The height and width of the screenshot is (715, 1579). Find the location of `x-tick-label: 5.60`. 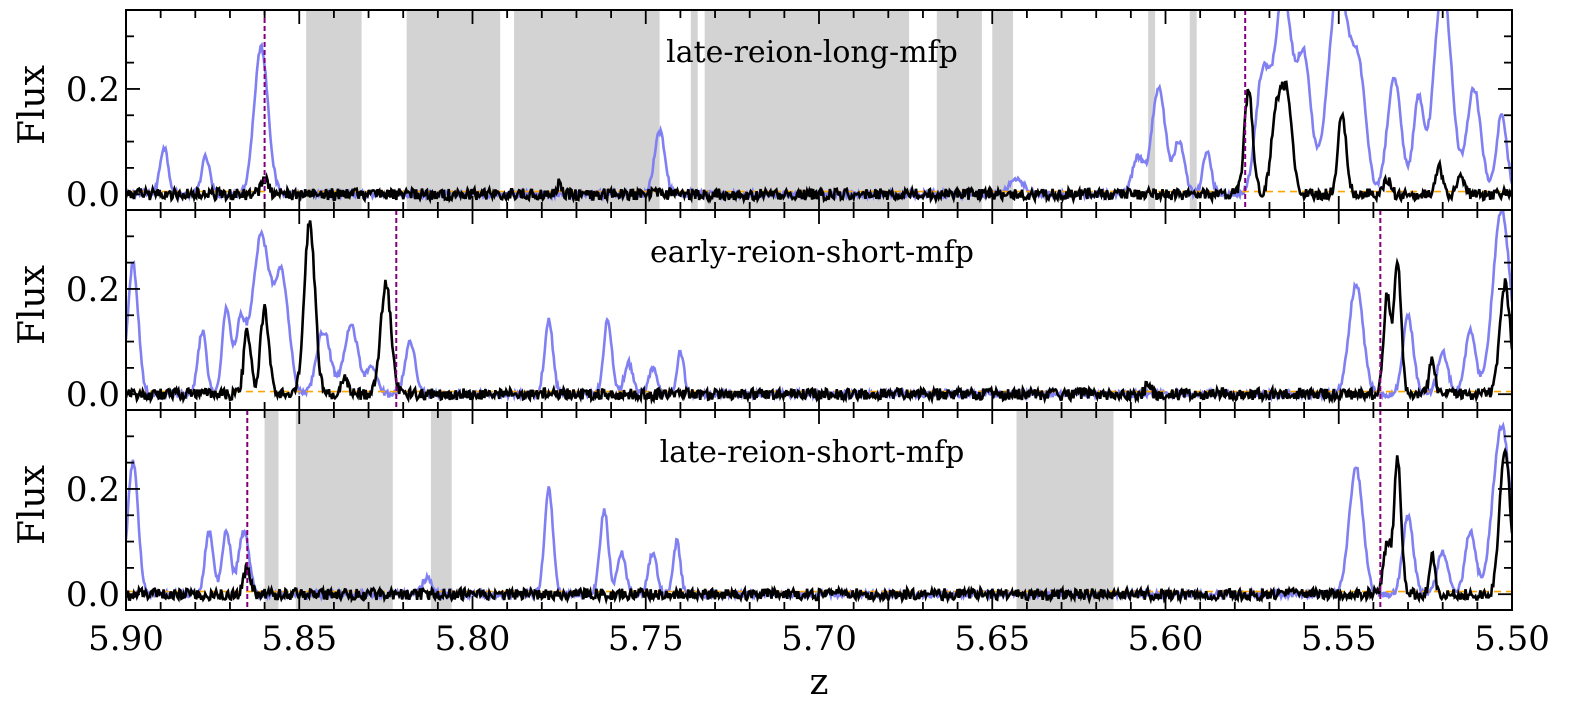

x-tick-label: 5.60 is located at coordinates (1166, 639).